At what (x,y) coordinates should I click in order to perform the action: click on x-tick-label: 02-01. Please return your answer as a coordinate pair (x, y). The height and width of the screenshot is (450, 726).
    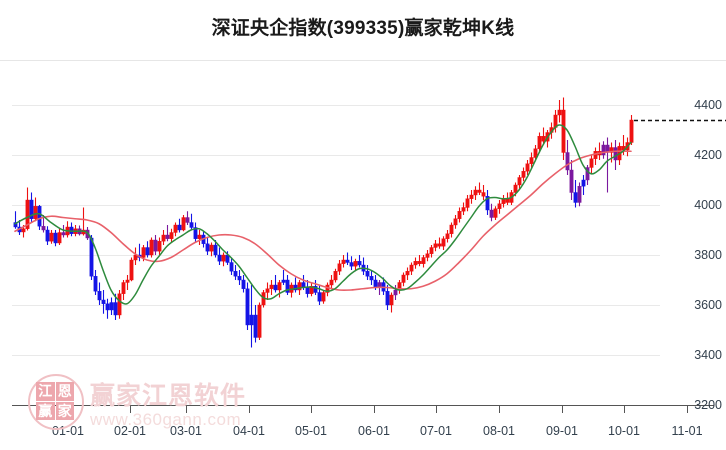
    Looking at the image, I should click on (130, 431).